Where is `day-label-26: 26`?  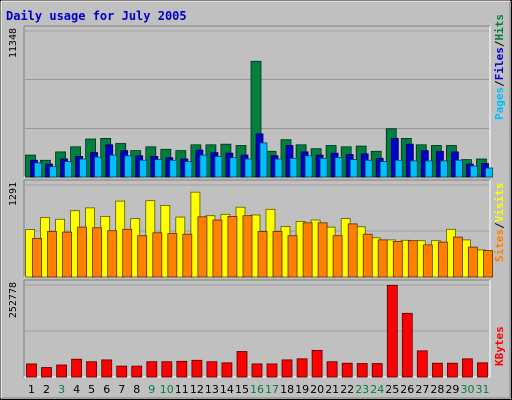 day-label-26: 26 is located at coordinates (407, 389).